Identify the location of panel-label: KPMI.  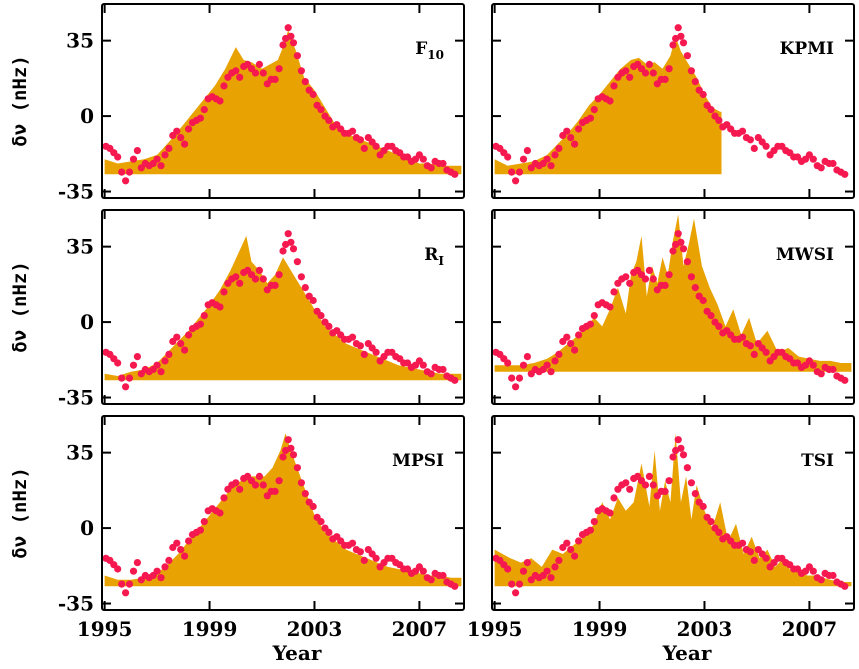
(807, 49).